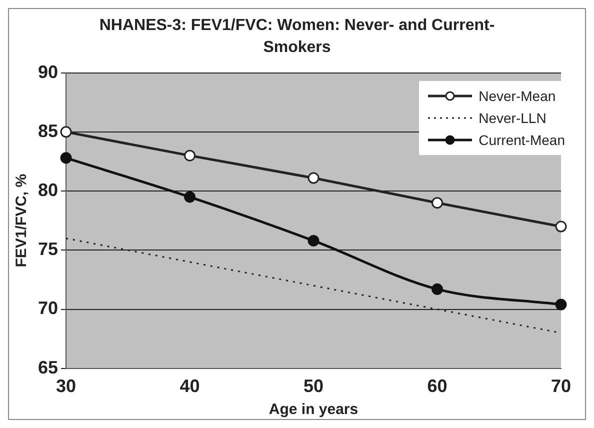  Describe the element at coordinates (521, 140) in the screenshot. I see `legend-label: Current-Mean` at that location.